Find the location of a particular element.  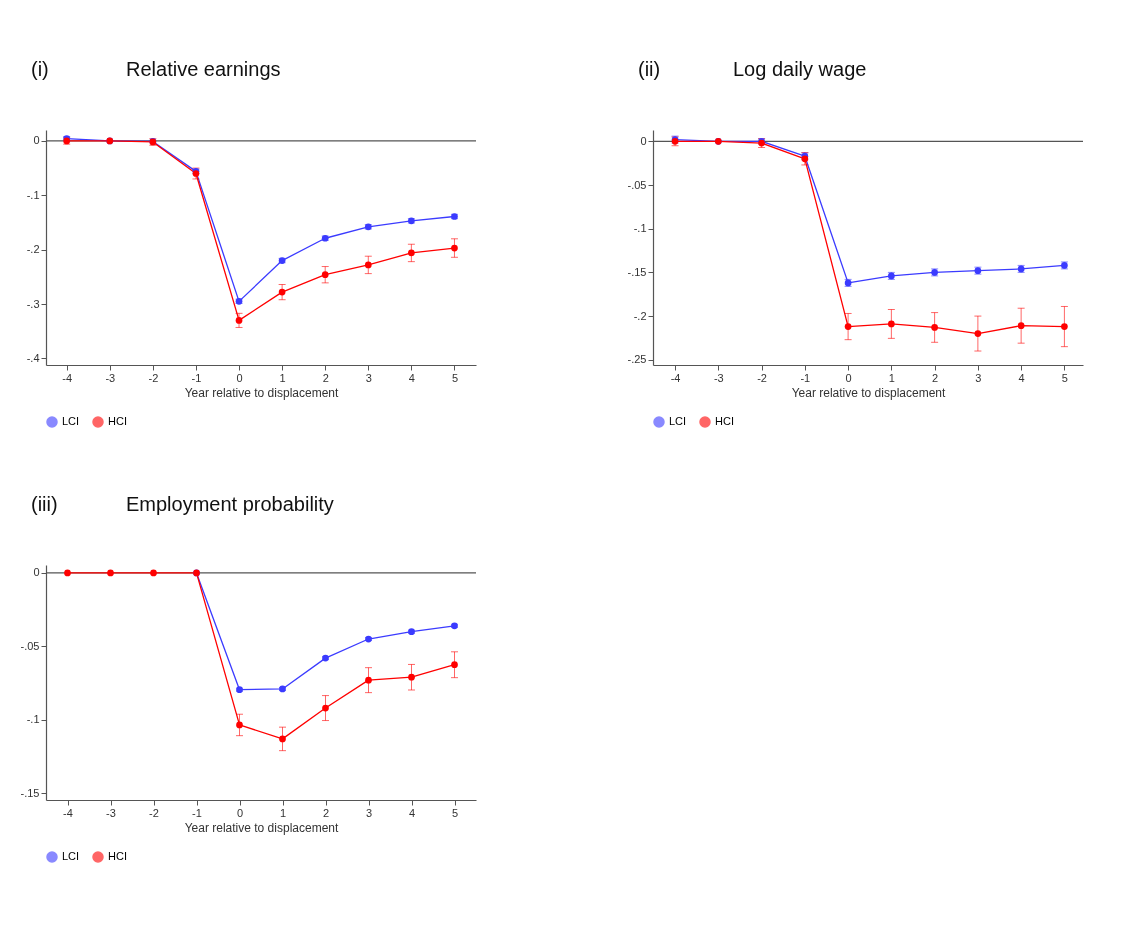

y-tick-label: -.4 is located at coordinates (33, 357).